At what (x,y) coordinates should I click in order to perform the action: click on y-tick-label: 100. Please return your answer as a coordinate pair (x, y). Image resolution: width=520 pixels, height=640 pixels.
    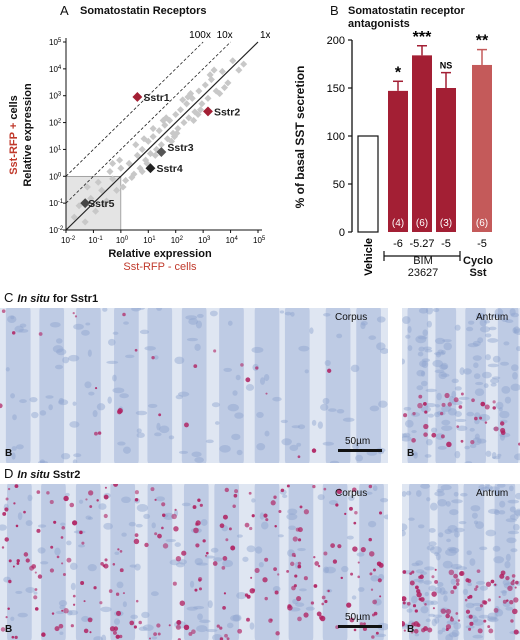
    Looking at the image, I should click on (336, 137).